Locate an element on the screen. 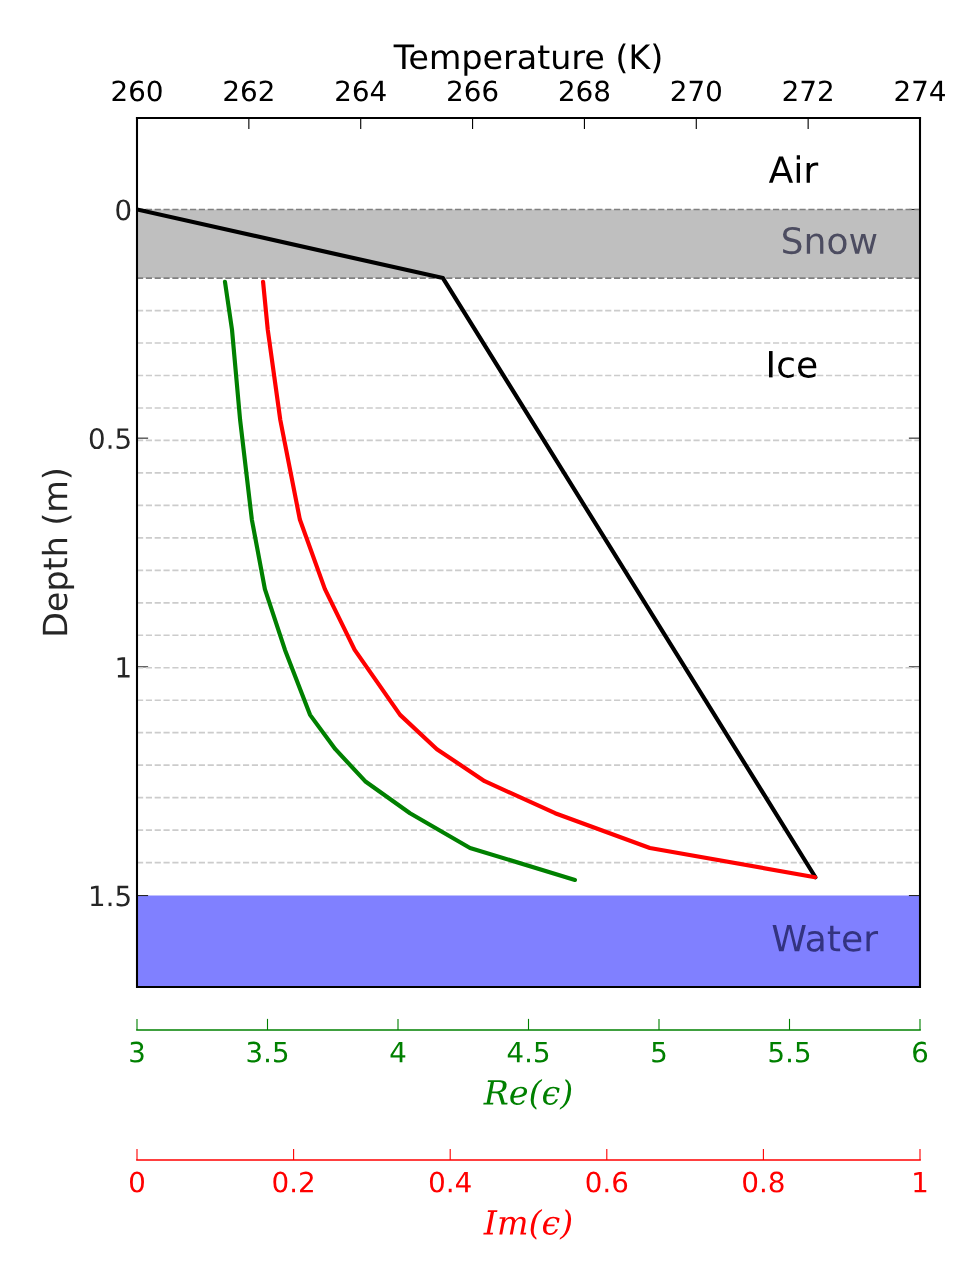 This screenshot has width=955, height=1270. x2-tick-label: 272 is located at coordinates (807, 91).